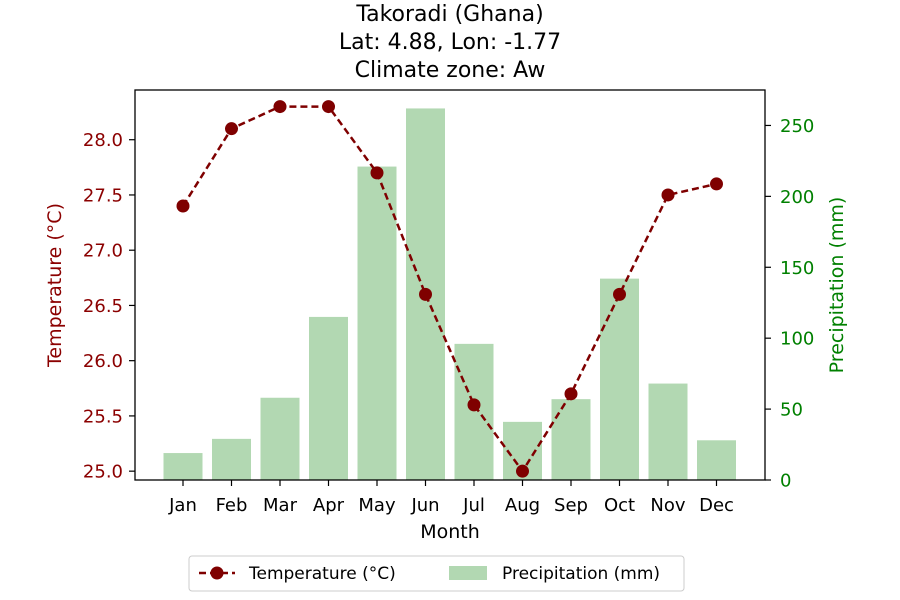 Image resolution: width=900 pixels, height=600 pixels. I want to click on x-tick-label-apr: Apr, so click(329, 505).